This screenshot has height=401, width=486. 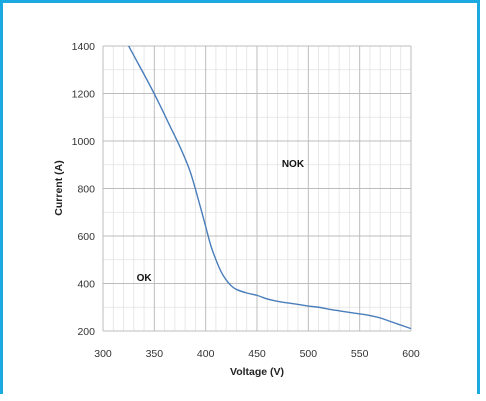 I want to click on y-tick-labels: 200 400 600 800 1000 1200 1400, so click(x=84, y=189).